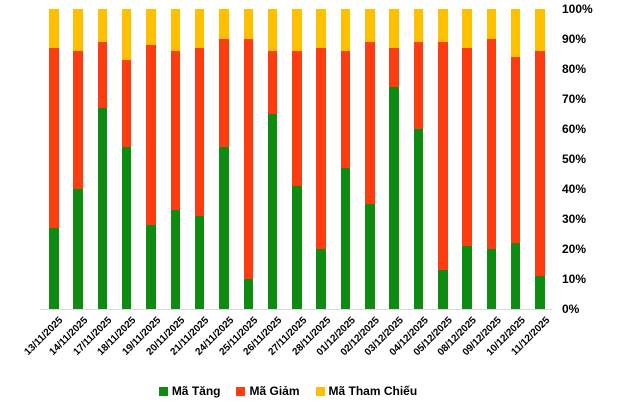  I want to click on y-axis: 0% 10% 20% 30% 40% 50% 60% 70% 80% 90% 100%, so click(597, 160).